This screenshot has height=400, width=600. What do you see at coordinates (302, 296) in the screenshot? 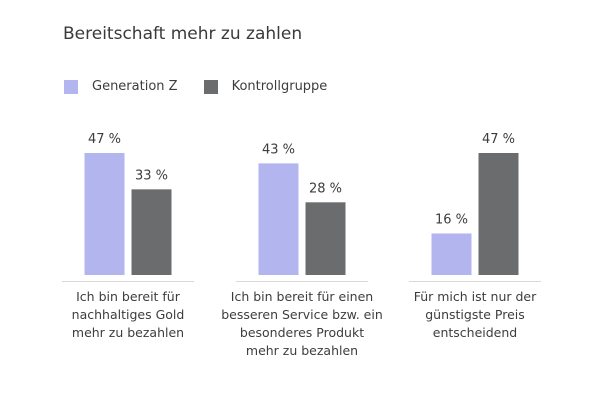
I see `category-label-line: Ich bin bereit für einen` at bounding box center [302, 296].